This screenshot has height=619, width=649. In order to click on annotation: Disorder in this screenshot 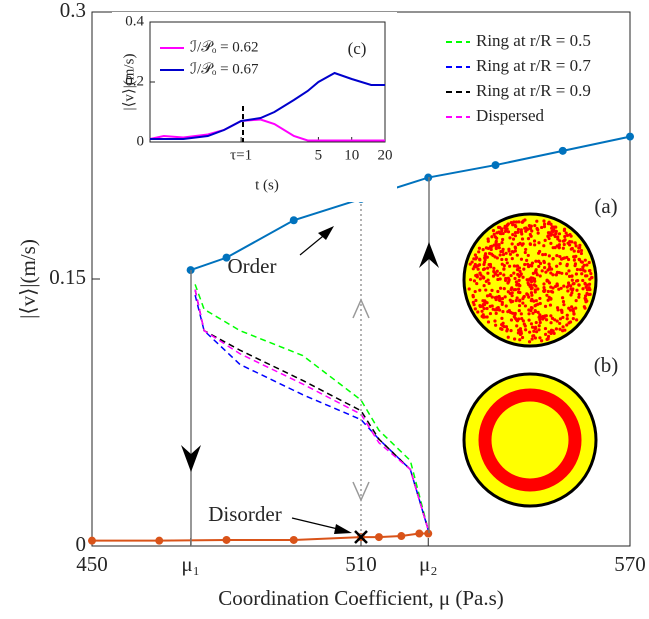, I will do `click(244, 514)`.